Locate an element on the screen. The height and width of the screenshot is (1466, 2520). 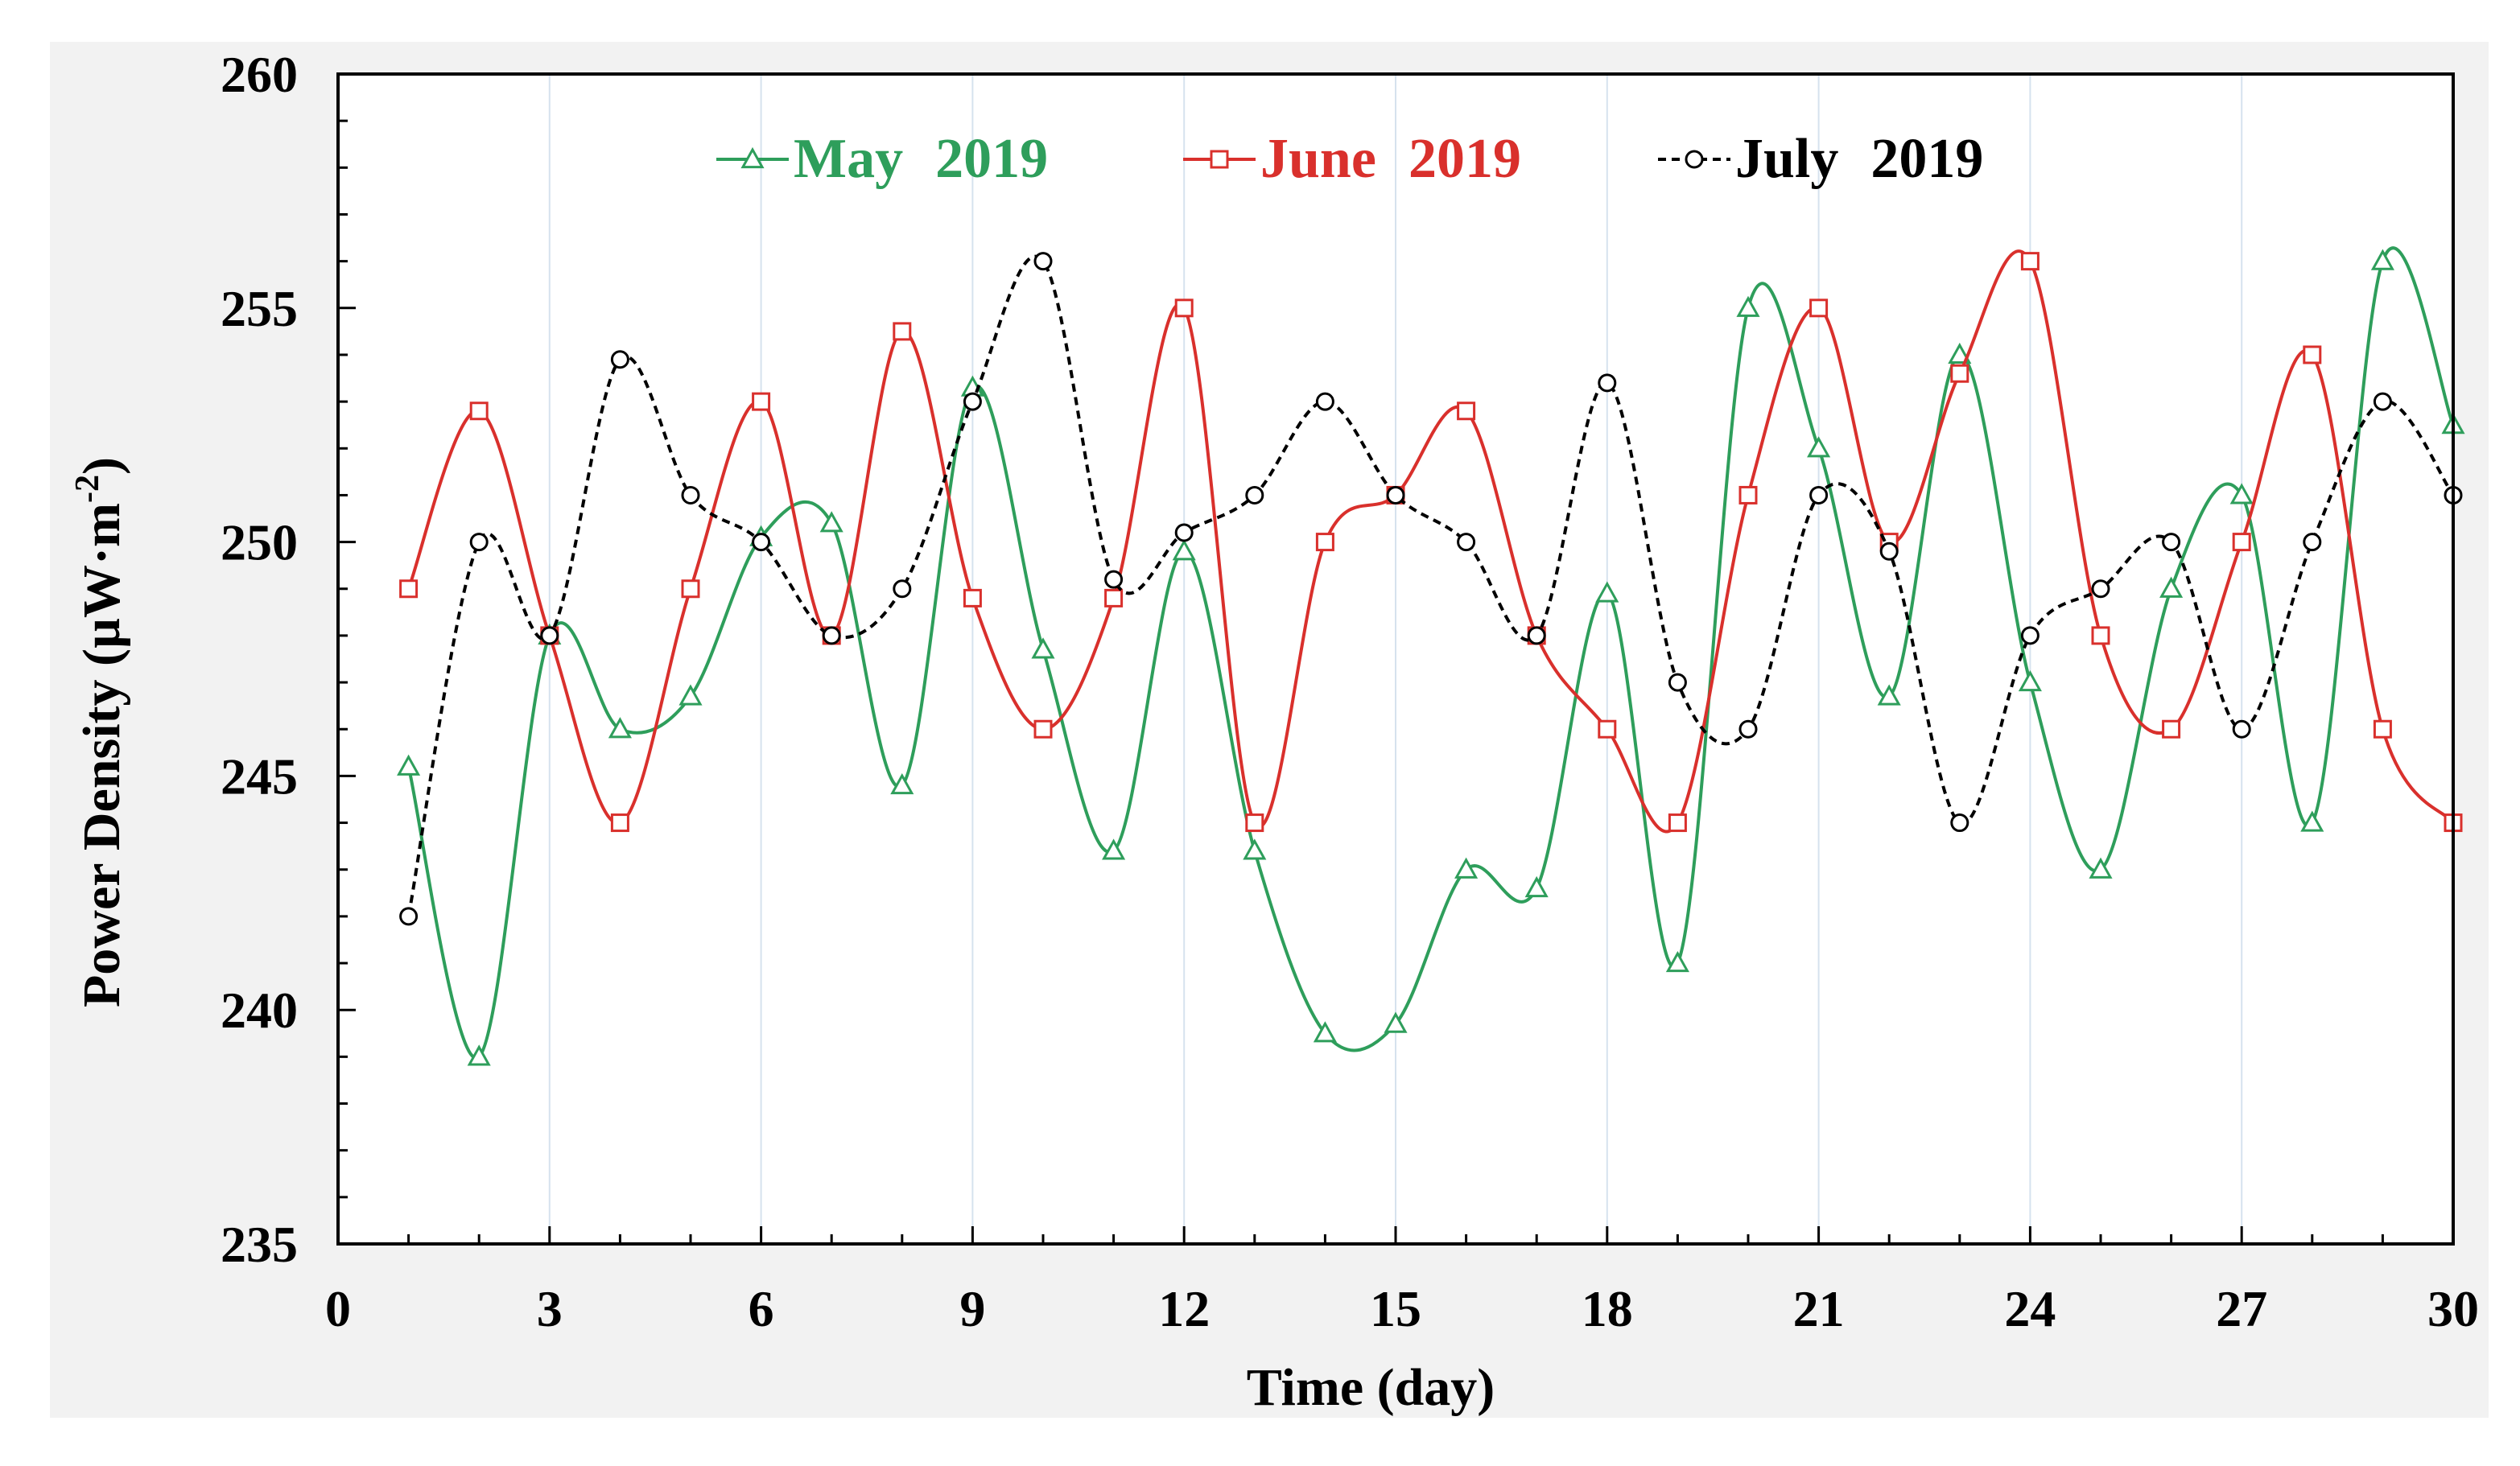
legend-label-june: June 2019 is located at coordinates (1390, 159).